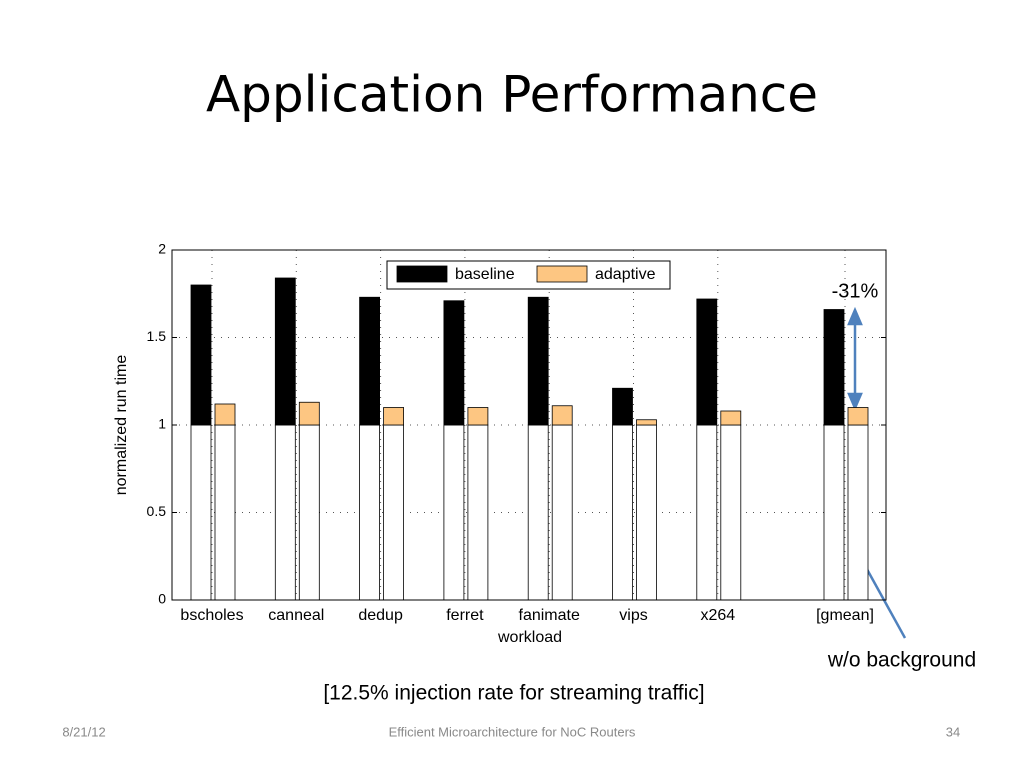  What do you see at coordinates (162, 249) in the screenshot?
I see `y-tick-label: 2` at bounding box center [162, 249].